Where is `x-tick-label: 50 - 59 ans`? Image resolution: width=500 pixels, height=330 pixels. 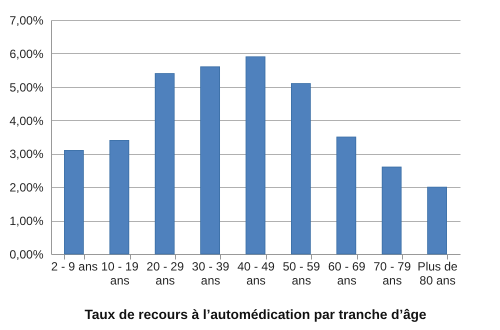 x-tick-label: 50 - 59 ans is located at coordinates (301, 274).